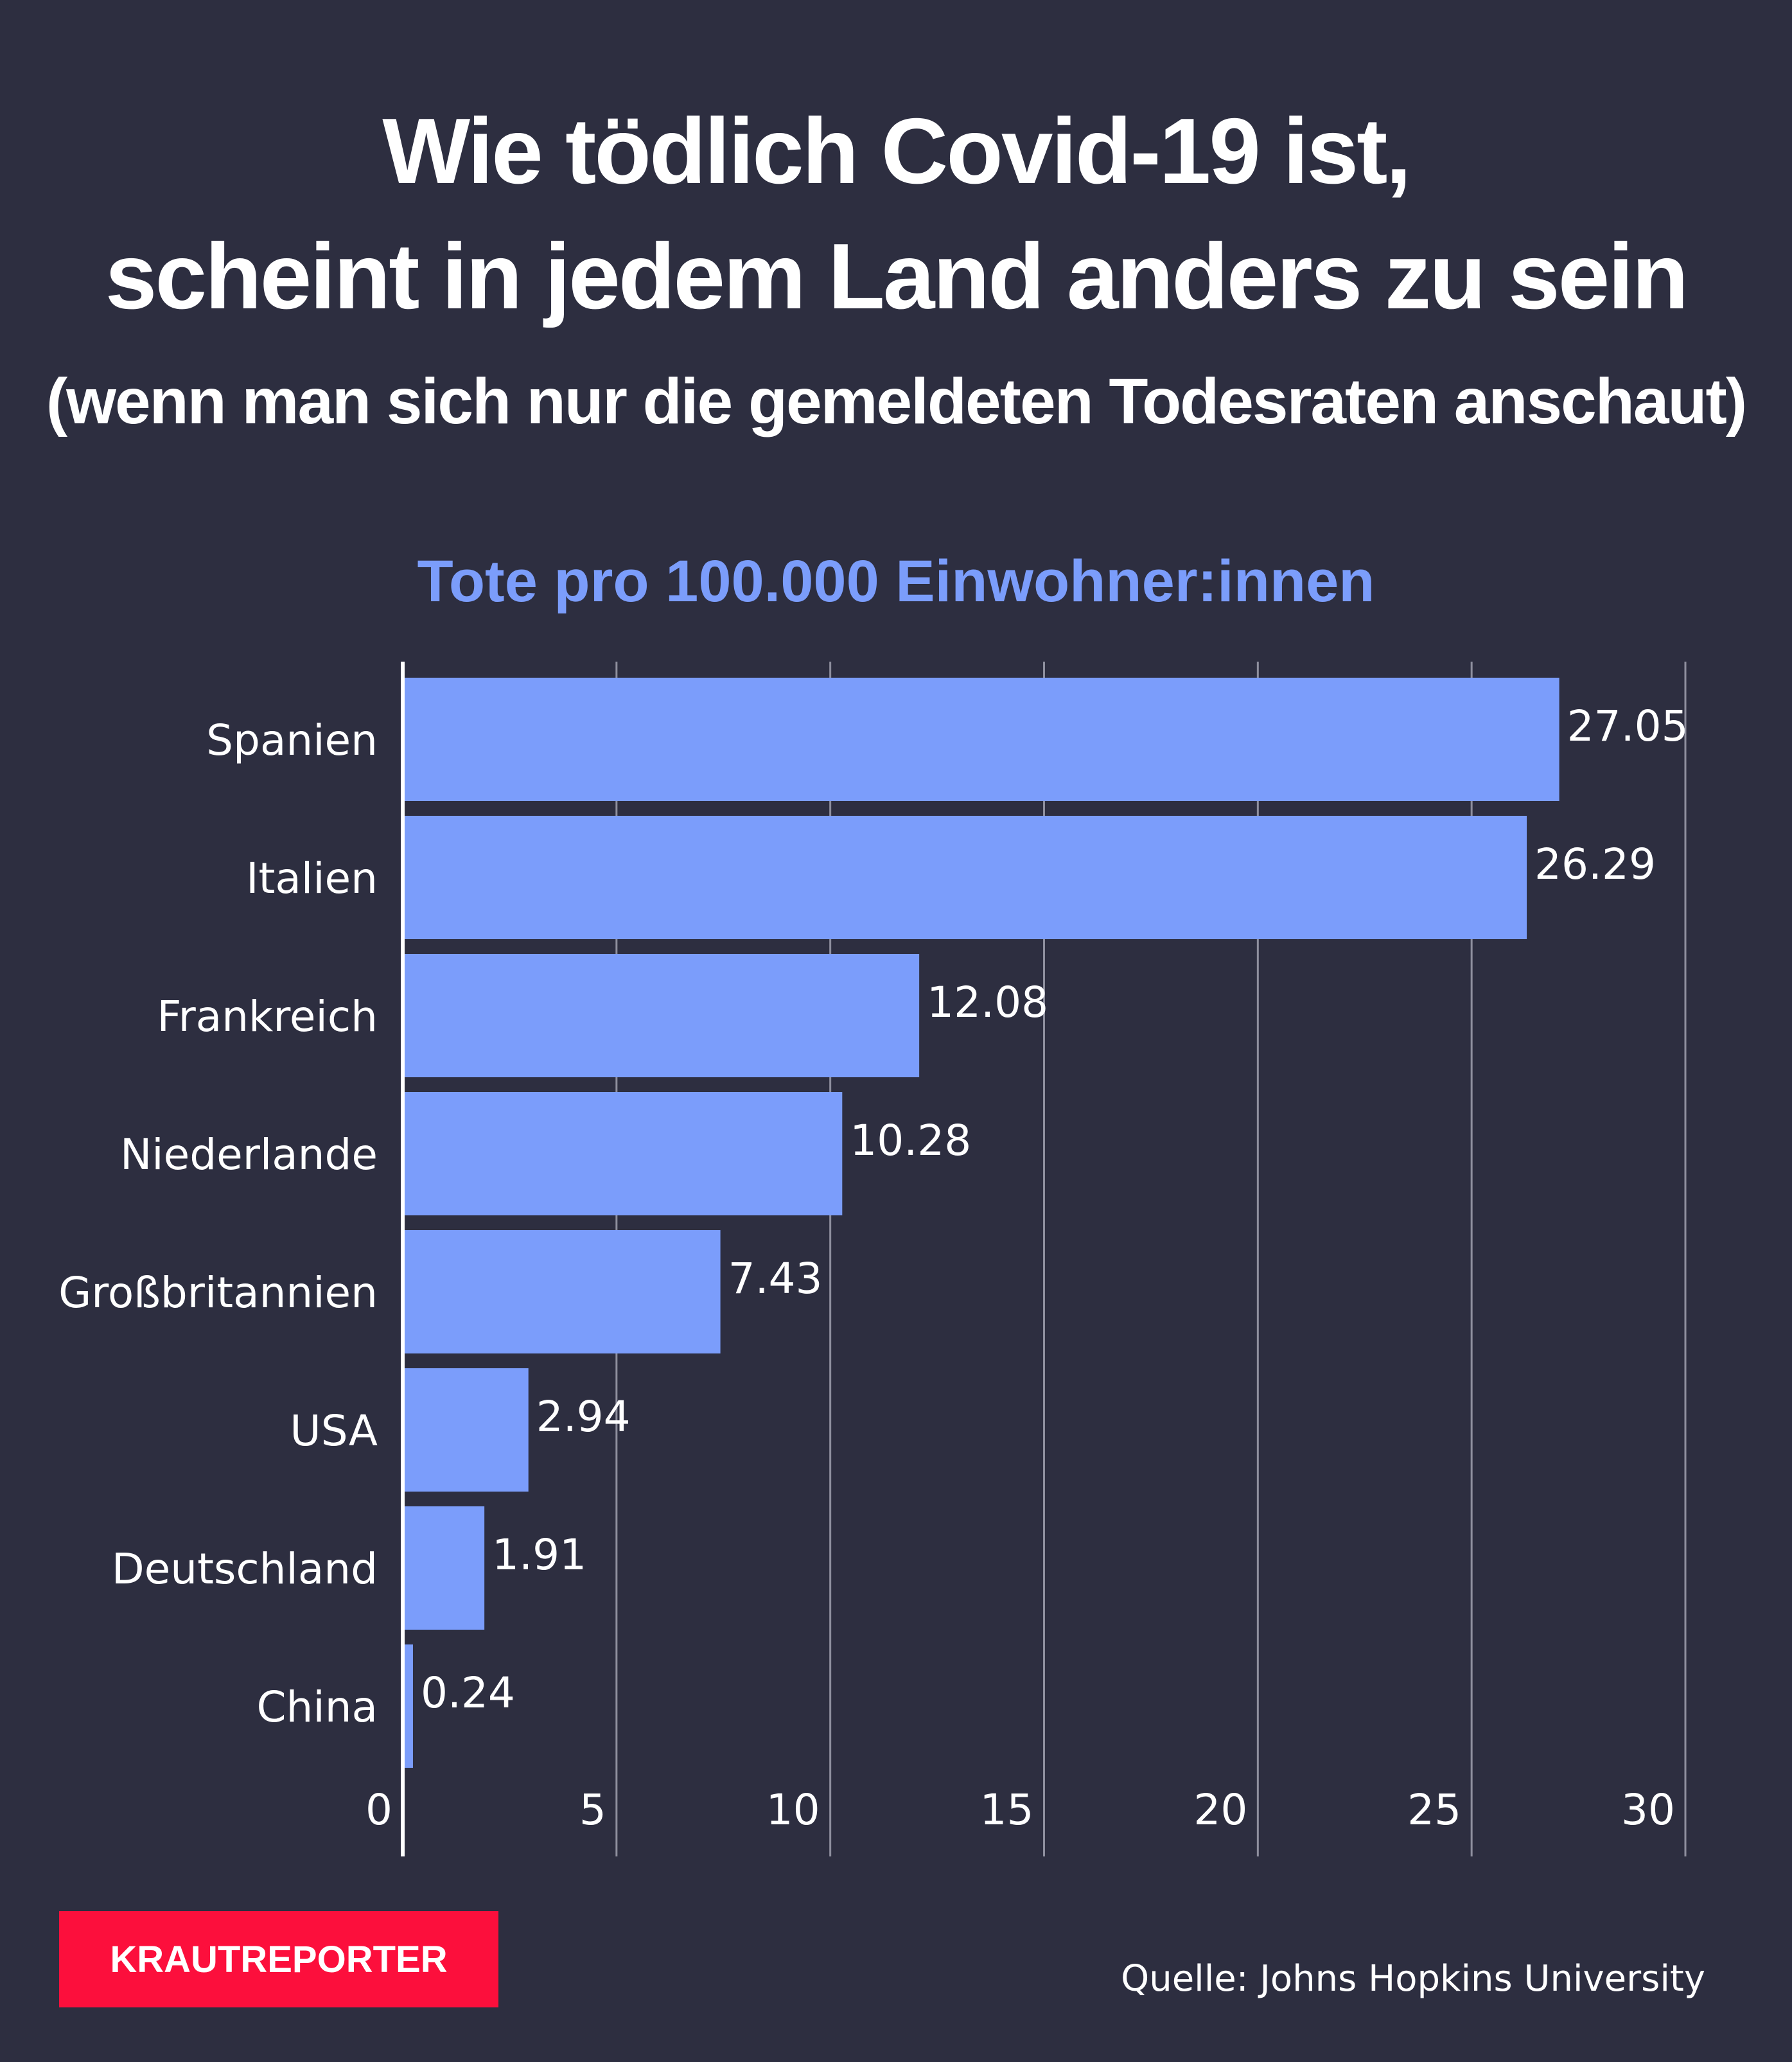 This screenshot has height=2062, width=1792. I want to click on category-label-0: Spanien, so click(292, 740).